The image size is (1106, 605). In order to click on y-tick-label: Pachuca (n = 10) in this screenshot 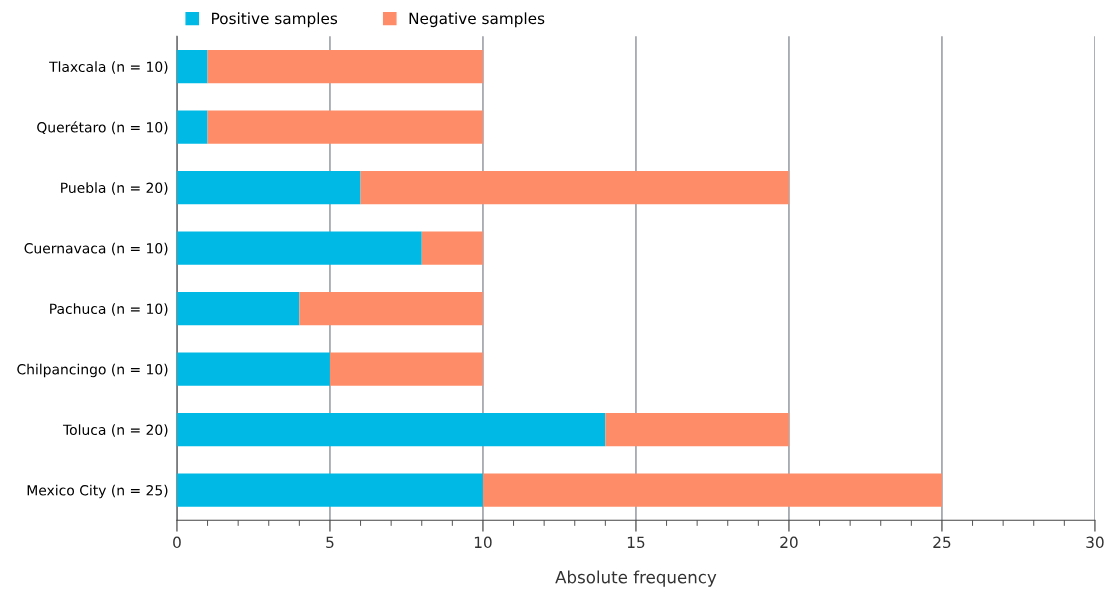, I will do `click(109, 309)`.